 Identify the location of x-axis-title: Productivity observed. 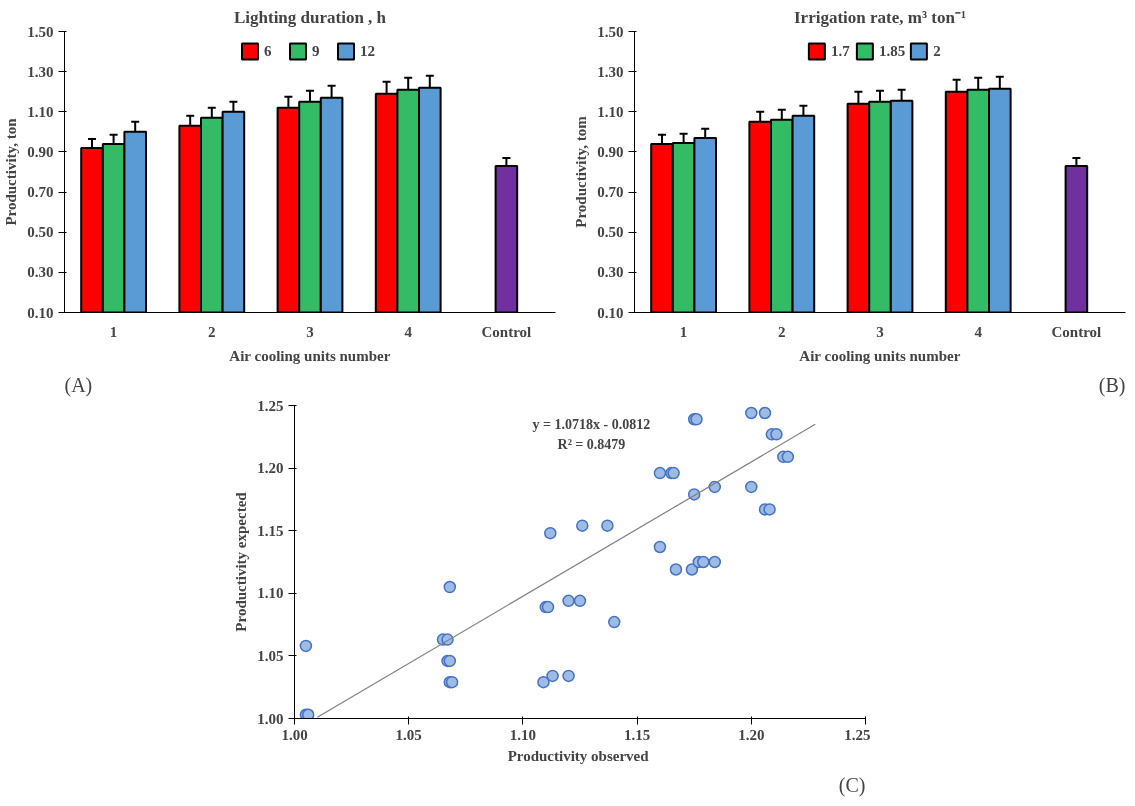
(578, 755).